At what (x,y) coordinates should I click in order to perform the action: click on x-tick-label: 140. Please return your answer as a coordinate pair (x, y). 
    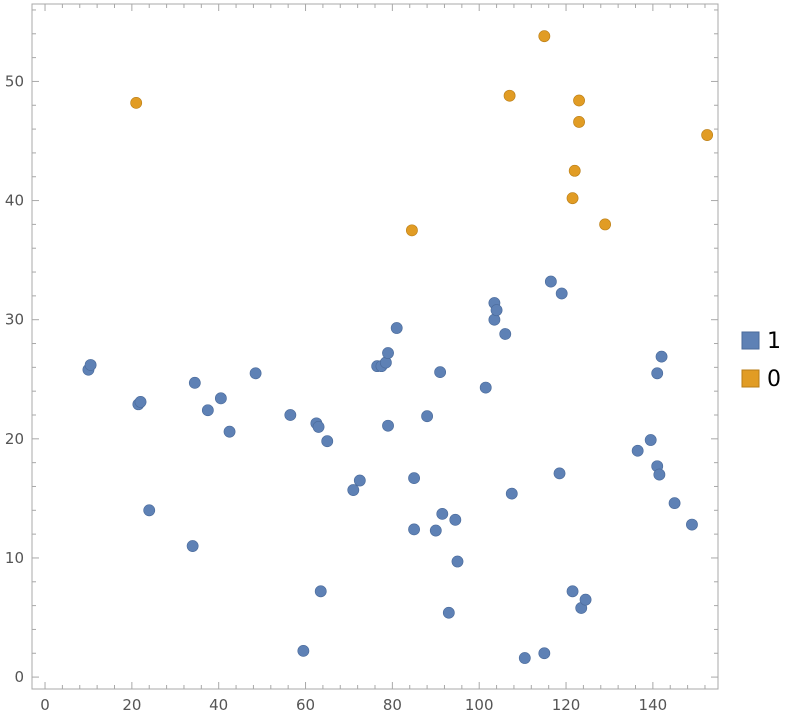
    Looking at the image, I should click on (653, 705).